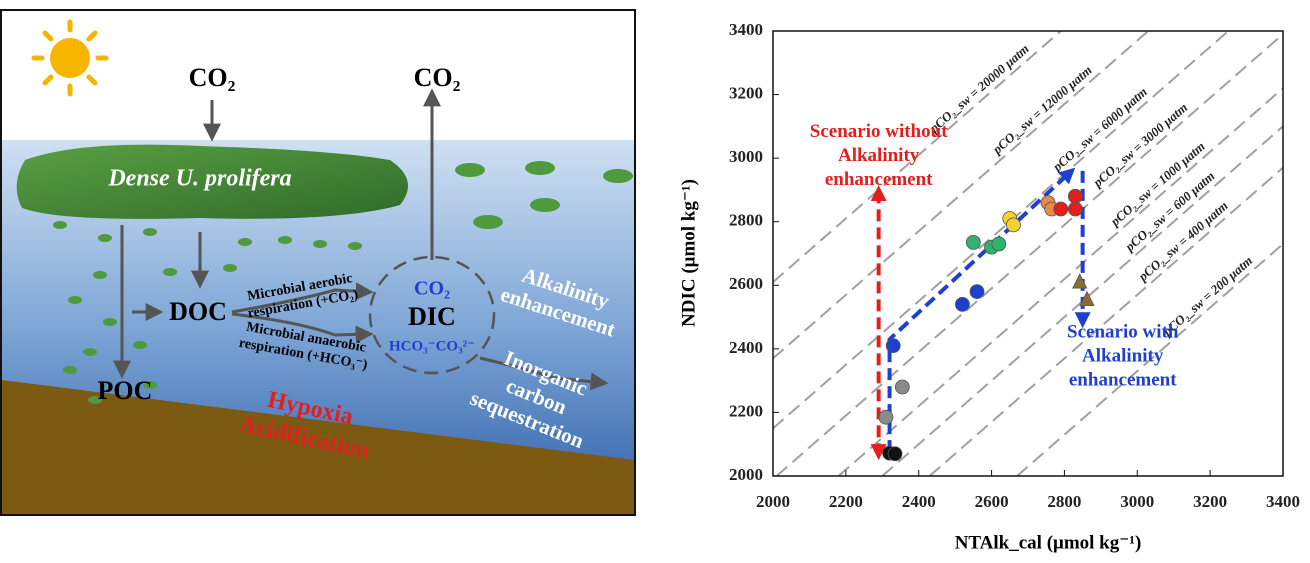 This screenshot has height=563, width=1310. What do you see at coordinates (992, 501) in the screenshot?
I see `x-tick-label: 2600` at bounding box center [992, 501].